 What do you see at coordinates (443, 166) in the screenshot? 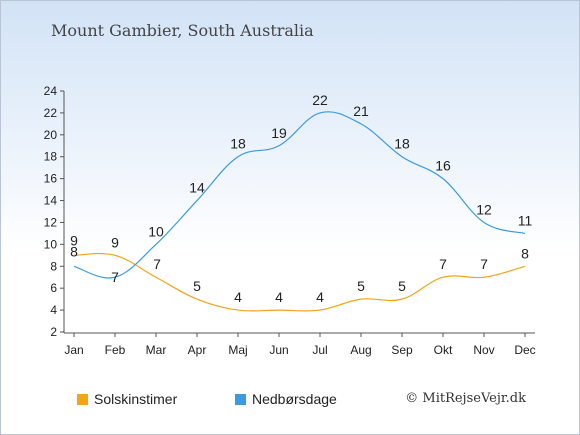
I see `rain-data-label: 16` at bounding box center [443, 166].